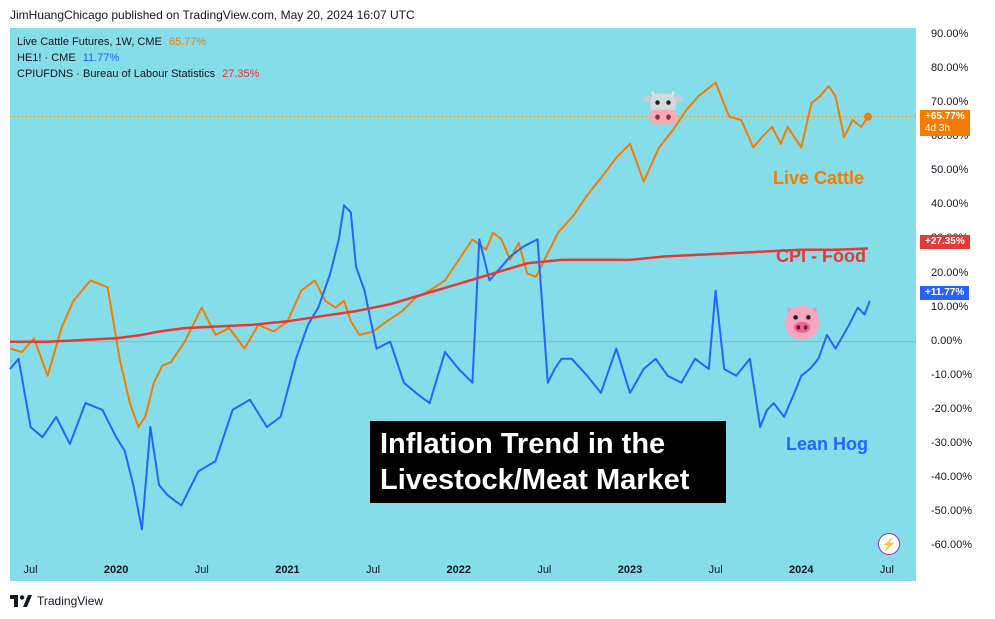 This screenshot has height=619, width=995. What do you see at coordinates (116, 570) in the screenshot?
I see `x-tick-label: 2020` at bounding box center [116, 570].